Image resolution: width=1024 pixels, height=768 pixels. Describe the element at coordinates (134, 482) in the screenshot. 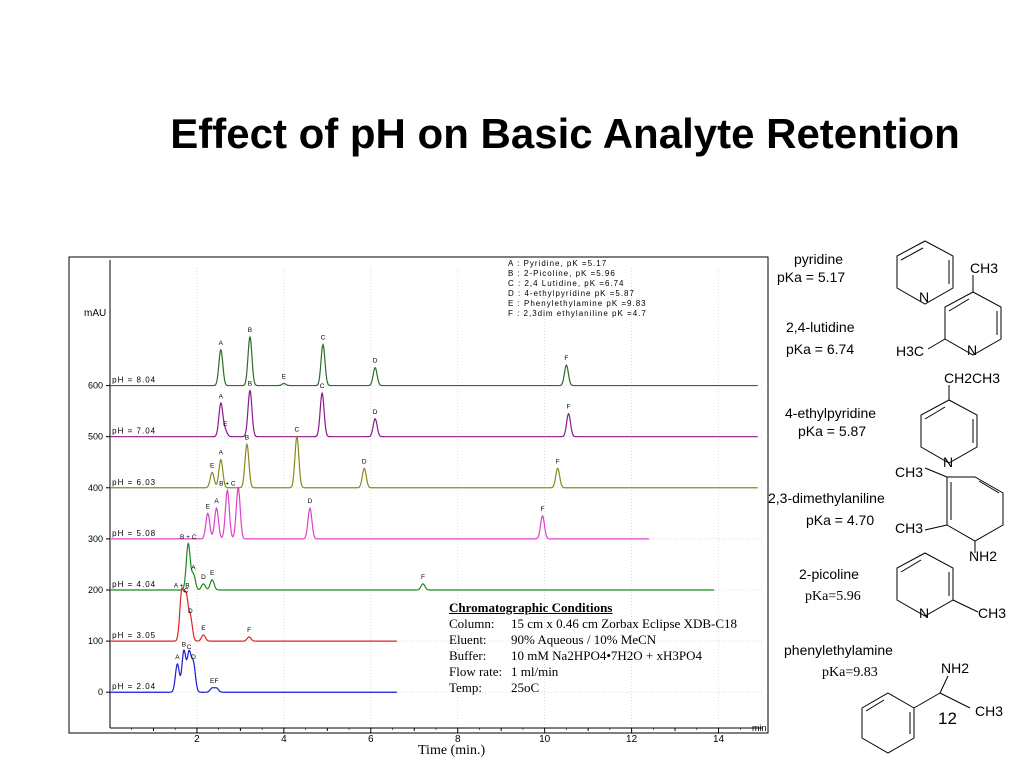

I see `trace-ph-label: pH = 6.03` at that location.